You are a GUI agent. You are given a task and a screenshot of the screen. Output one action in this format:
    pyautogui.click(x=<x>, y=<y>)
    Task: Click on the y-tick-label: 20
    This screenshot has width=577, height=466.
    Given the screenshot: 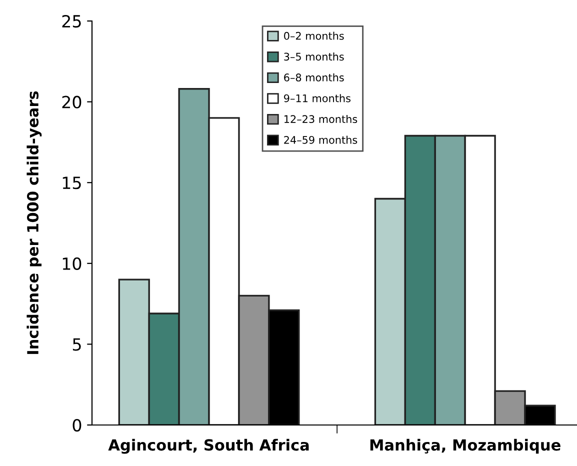 What is the action you would take?
    pyautogui.click(x=72, y=102)
    